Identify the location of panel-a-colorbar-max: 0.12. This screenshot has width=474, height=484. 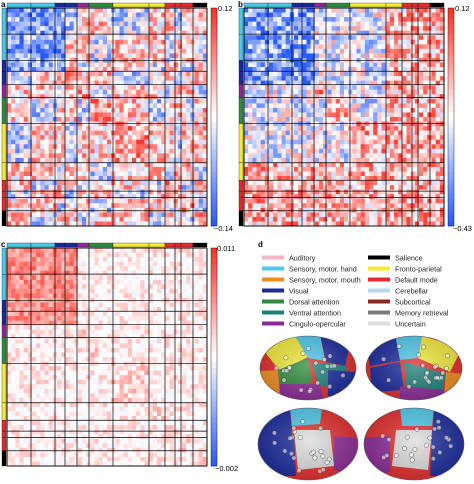
(225, 8).